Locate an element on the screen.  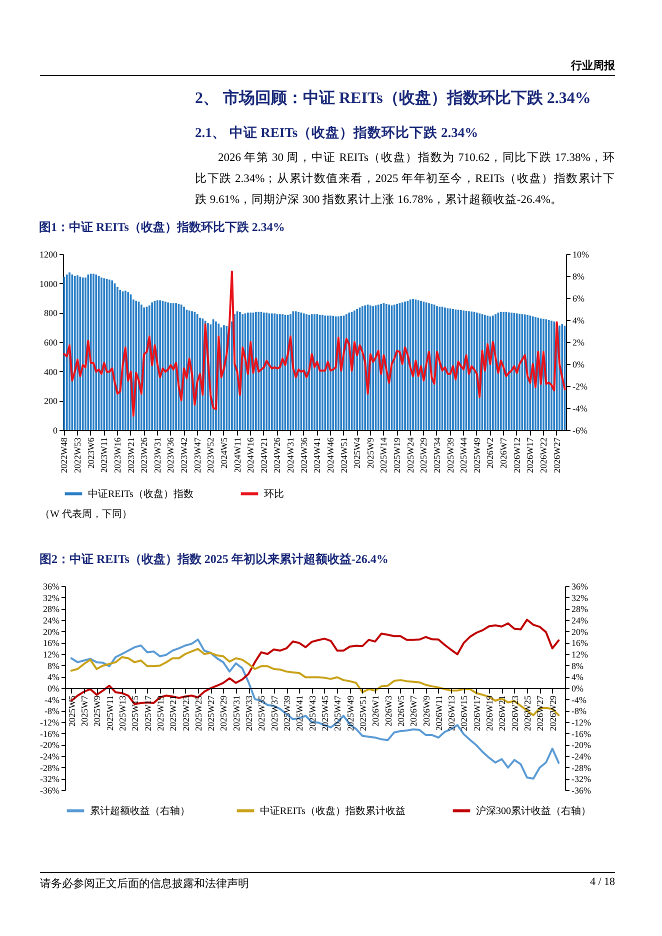
y-tick-label: -16% is located at coordinates (50, 733).